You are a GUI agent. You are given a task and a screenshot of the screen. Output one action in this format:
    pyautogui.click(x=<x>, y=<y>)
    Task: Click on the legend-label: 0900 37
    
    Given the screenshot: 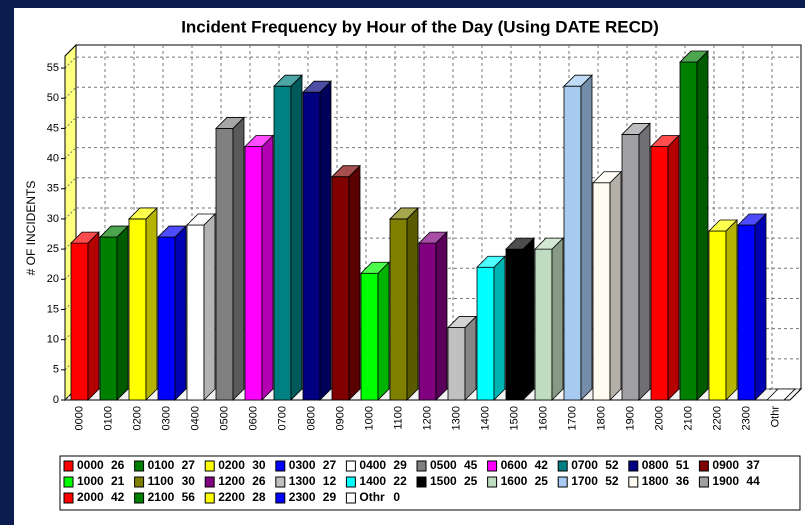 What is the action you would take?
    pyautogui.click(x=736, y=465)
    